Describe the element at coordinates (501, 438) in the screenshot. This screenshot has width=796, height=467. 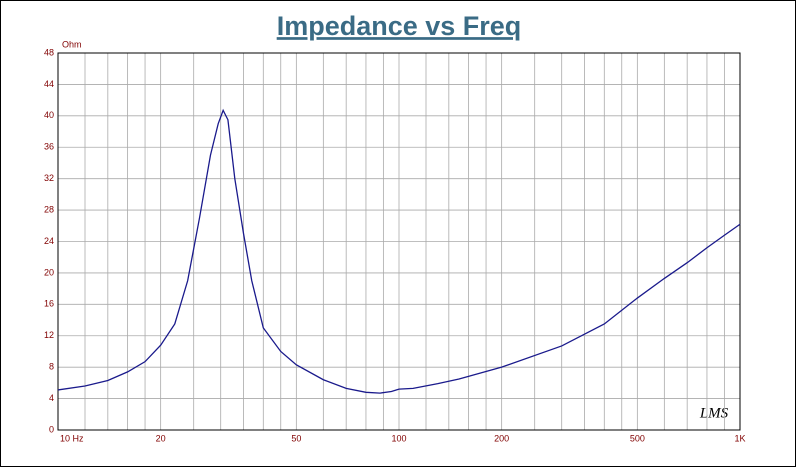
I see `x-tick-label: 200` at that location.